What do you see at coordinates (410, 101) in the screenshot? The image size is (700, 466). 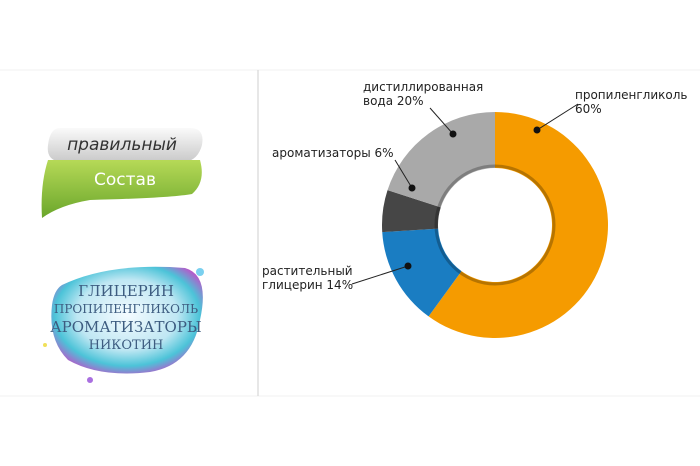 I see `slice-value: 20%` at bounding box center [410, 101].